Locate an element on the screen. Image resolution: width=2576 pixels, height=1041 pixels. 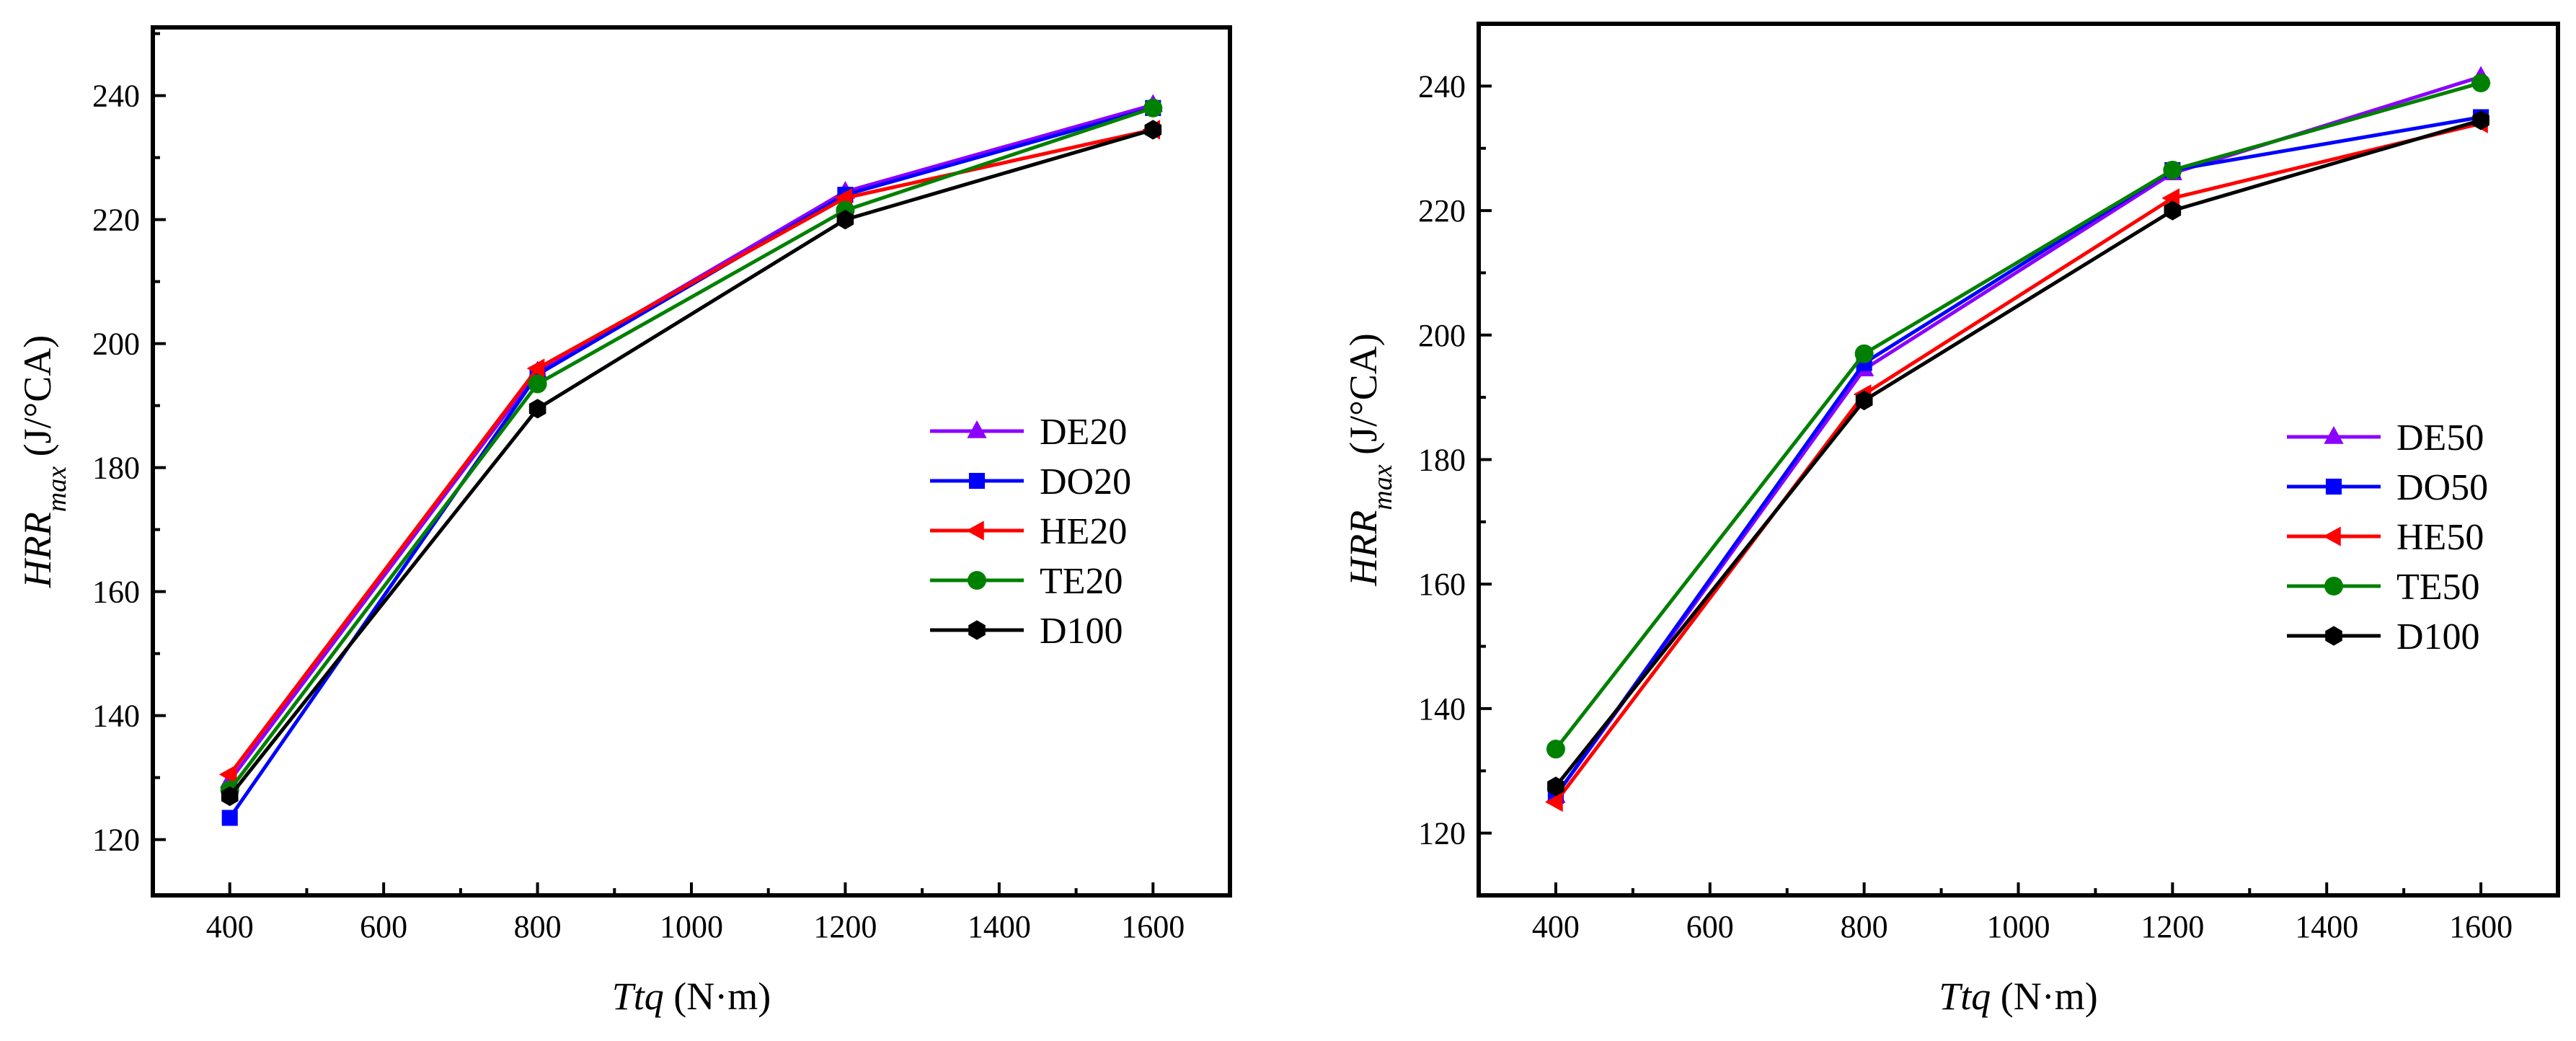
legend-marker-he20 is located at coordinates (975, 530).